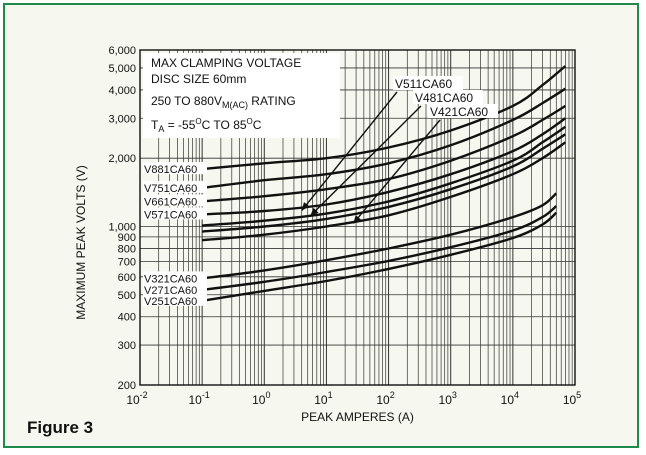 The width and height of the screenshot is (646, 455). What do you see at coordinates (235, 105) in the screenshot?
I see `rating-subscript: M(AC)` at bounding box center [235, 105].